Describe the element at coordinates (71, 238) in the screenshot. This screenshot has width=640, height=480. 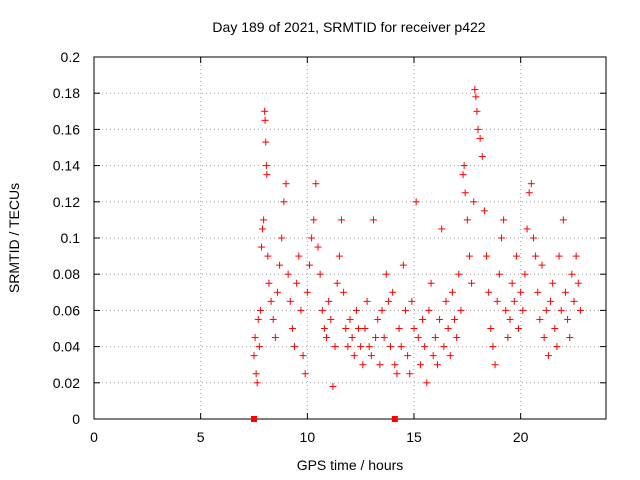
I see `y-tick-label: 0.1` at that location.